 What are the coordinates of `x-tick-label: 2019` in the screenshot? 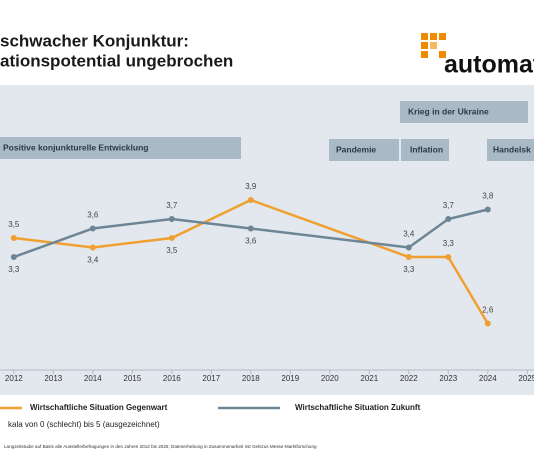 It's located at (290, 378).